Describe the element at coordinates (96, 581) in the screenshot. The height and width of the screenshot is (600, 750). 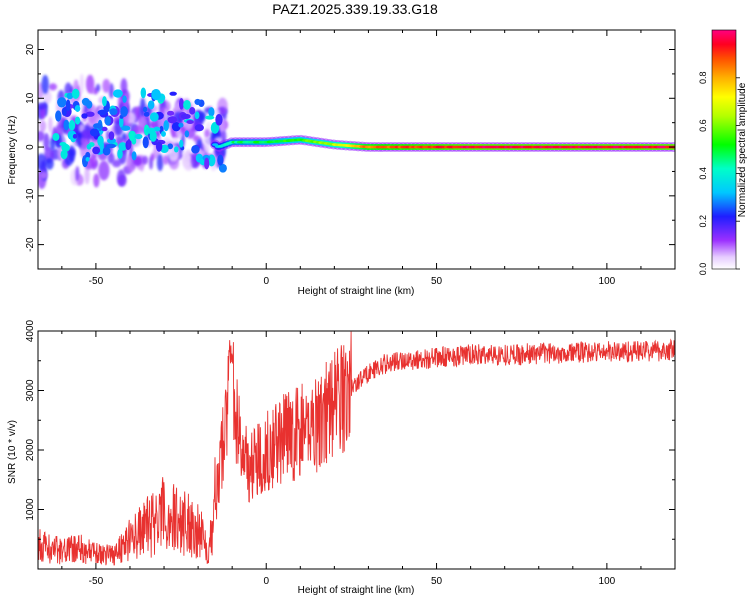
I see `snr-x-tick-label: -50` at that location.